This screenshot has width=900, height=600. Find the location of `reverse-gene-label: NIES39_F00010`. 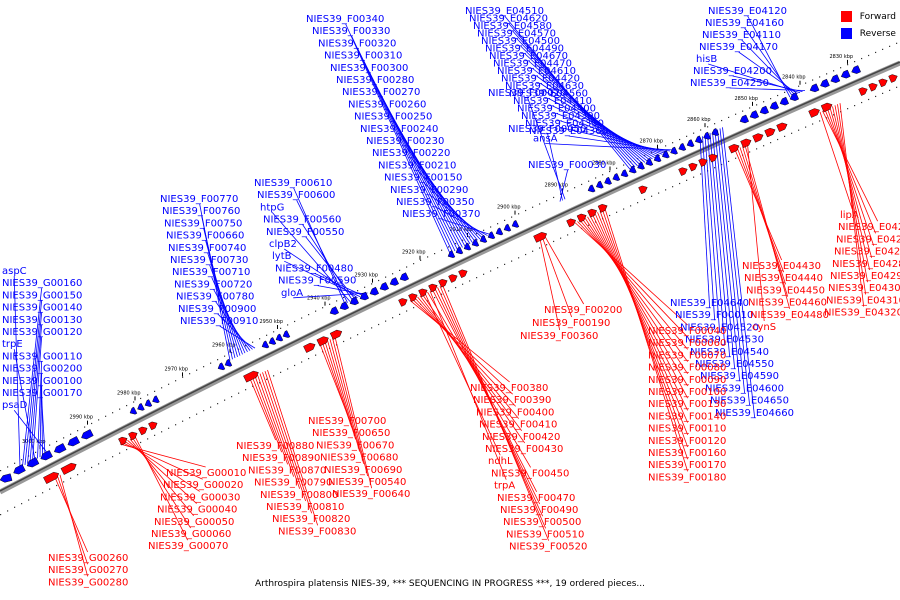

reverse-gene-label: NIES39_F00010 is located at coordinates (714, 315).